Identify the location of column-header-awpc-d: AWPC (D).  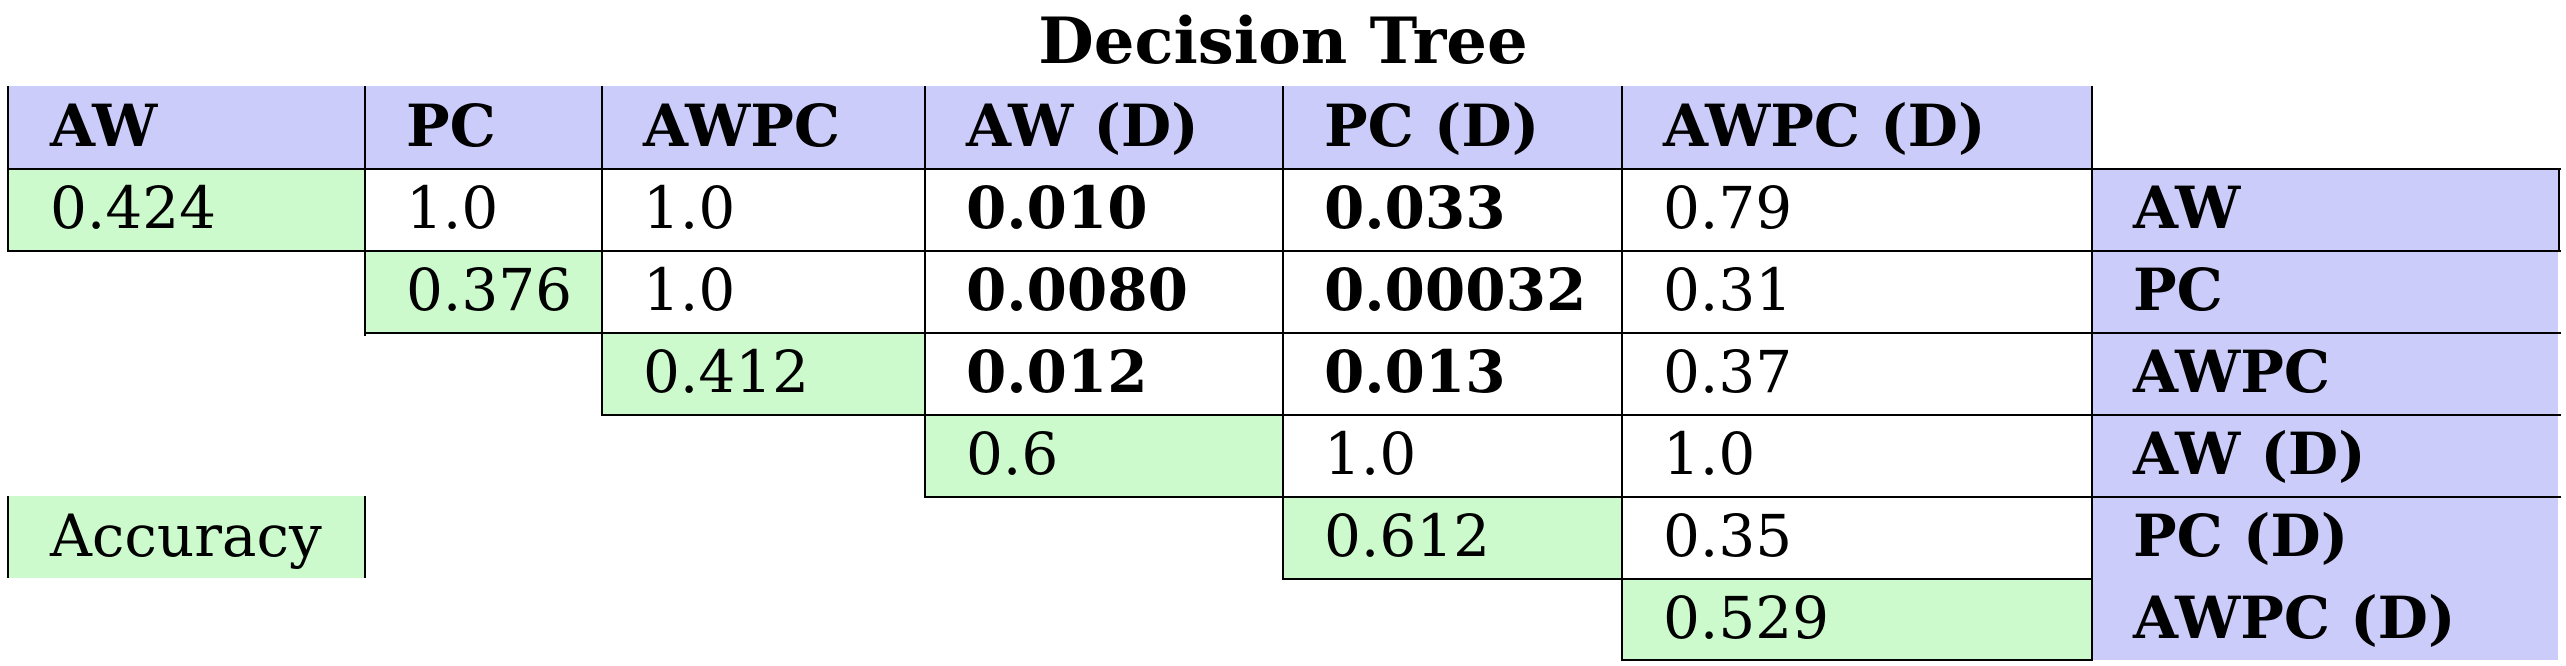
(1856, 127).